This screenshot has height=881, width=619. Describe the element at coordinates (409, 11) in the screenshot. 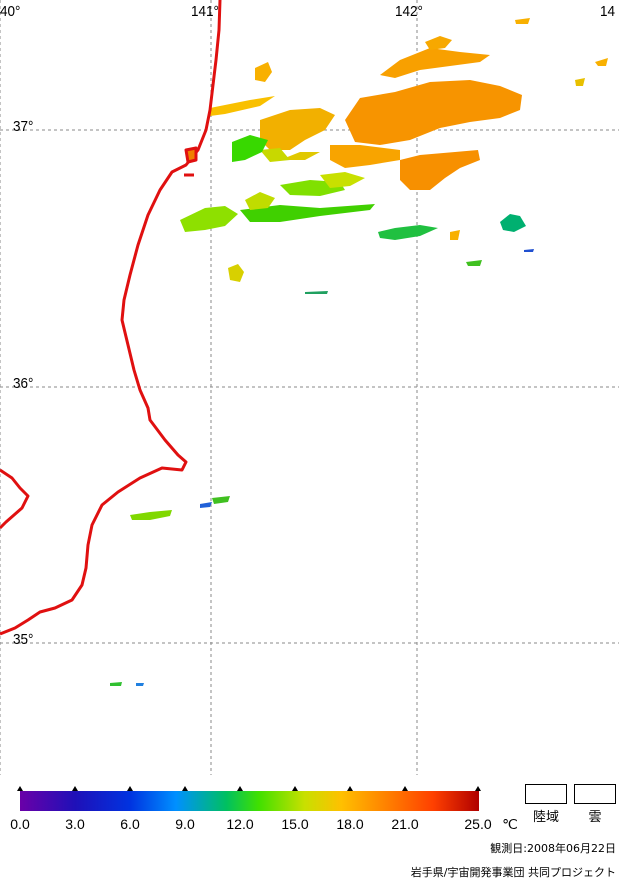

I see `lon-label-142: 142°` at that location.